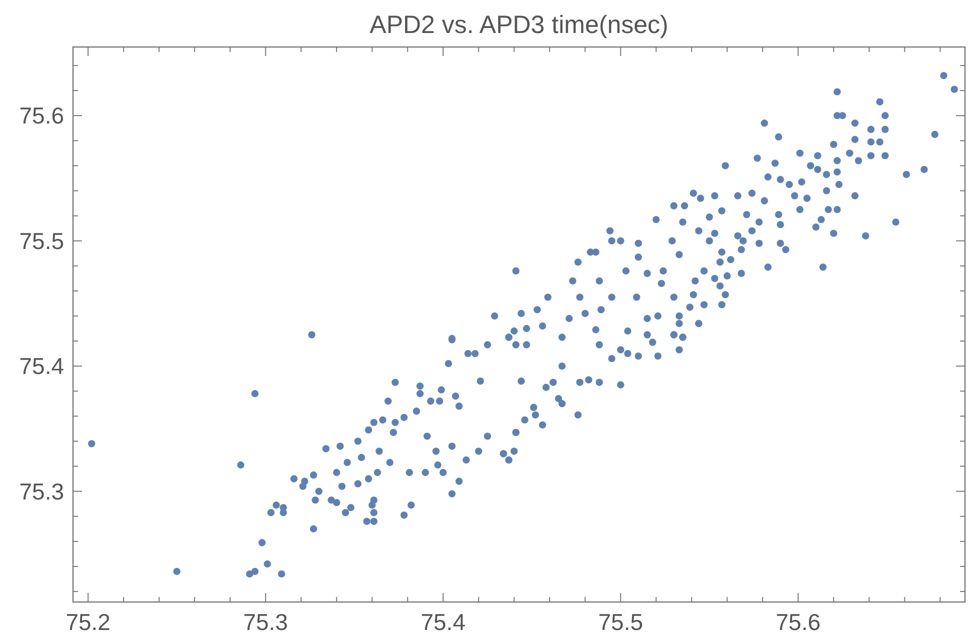 This screenshot has width=968, height=637. Describe the element at coordinates (88, 622) in the screenshot. I see `x-tick-label: 75.2` at that location.